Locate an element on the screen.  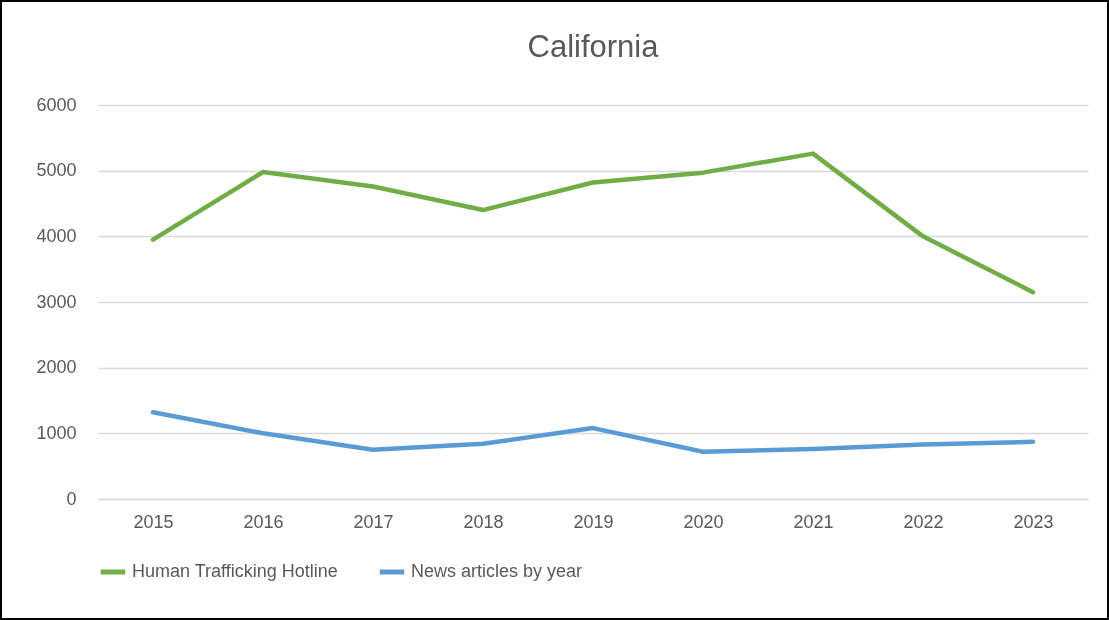
x-tick-label: 2016 is located at coordinates (263, 521).